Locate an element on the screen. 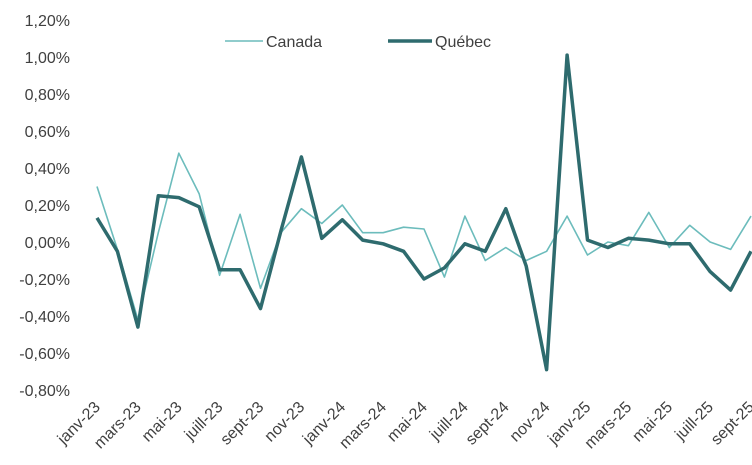 Image resolution: width=752 pixels, height=465 pixels. x-tick-label: mai-24 is located at coordinates (407, 422).